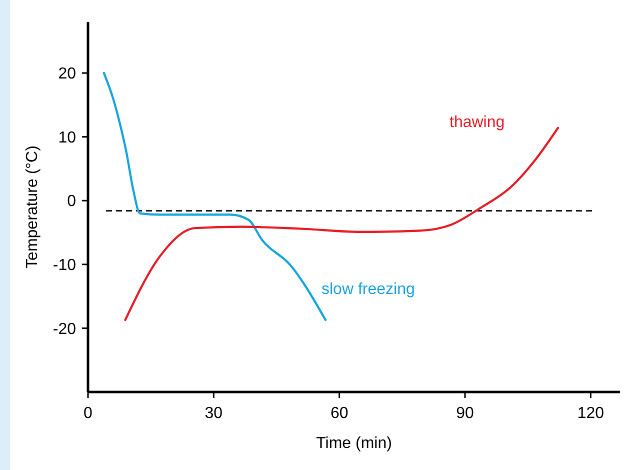 This screenshot has width=638, height=470. I want to click on x-tick-label: 90, so click(465, 413).